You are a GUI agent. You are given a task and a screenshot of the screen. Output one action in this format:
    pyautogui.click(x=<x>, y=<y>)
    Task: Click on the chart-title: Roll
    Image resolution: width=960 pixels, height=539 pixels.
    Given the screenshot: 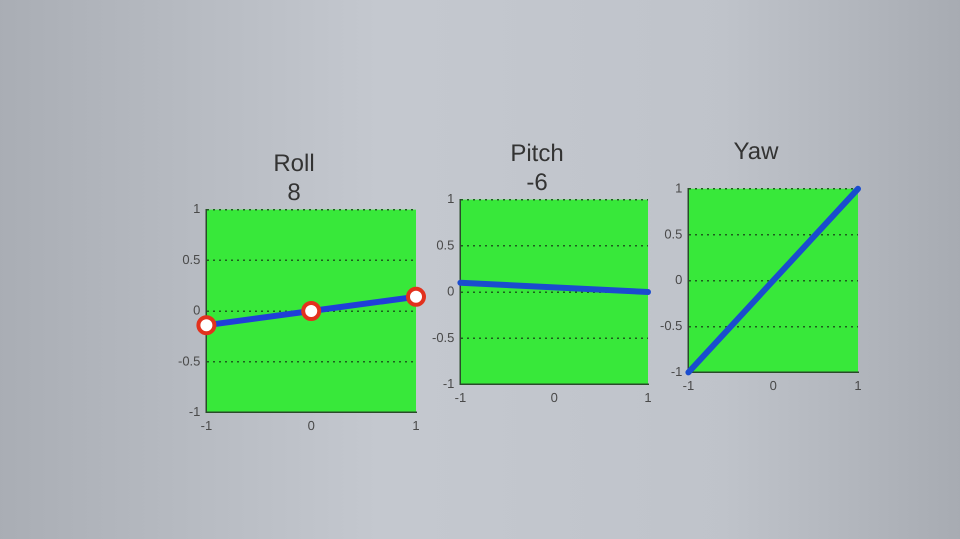 What is the action you would take?
    pyautogui.click(x=294, y=164)
    